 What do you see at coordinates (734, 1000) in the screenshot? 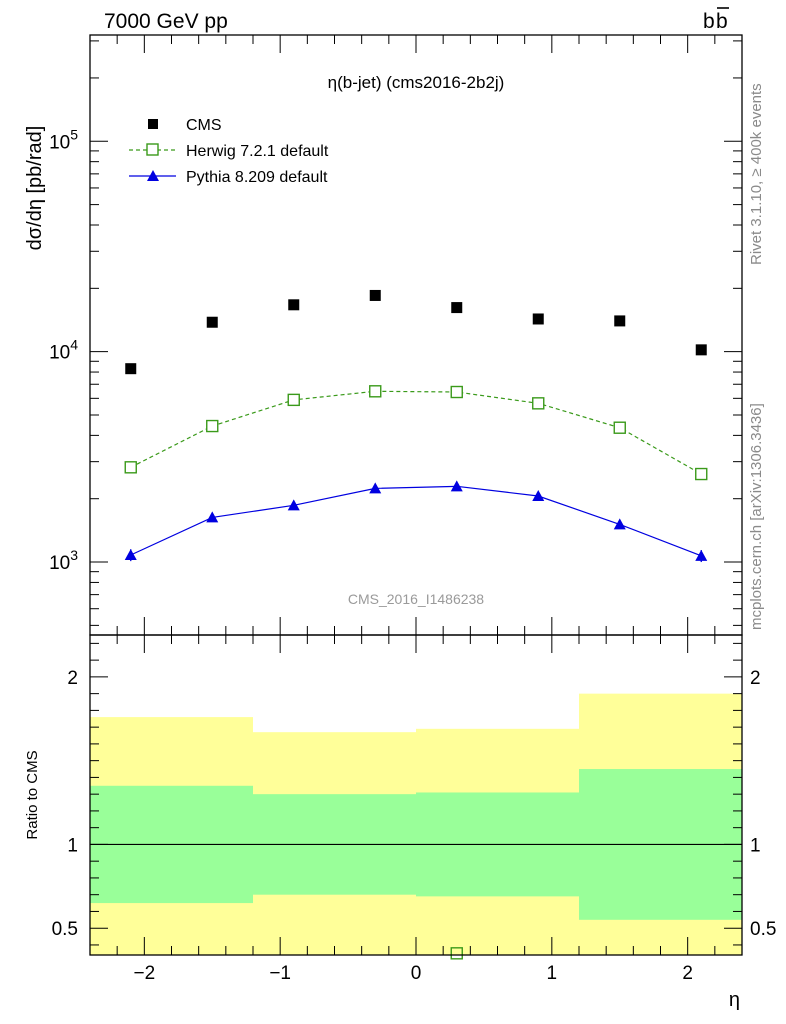
I see `x-axis-label: η` at bounding box center [734, 1000].